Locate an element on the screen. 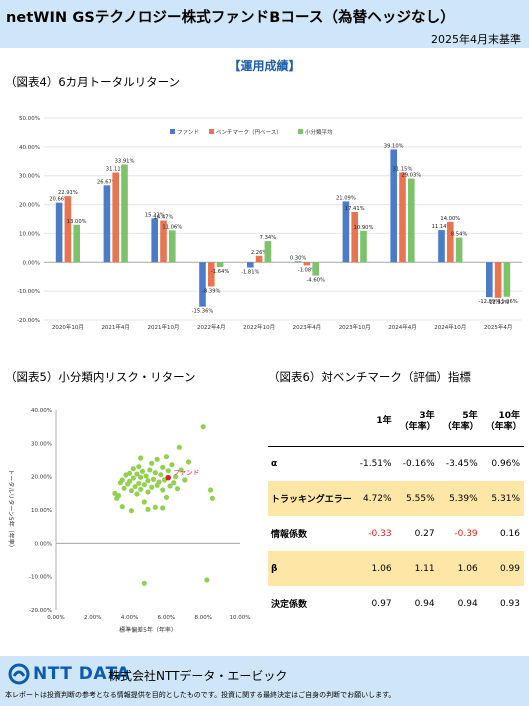  data-label: 29.03% is located at coordinates (411, 176).